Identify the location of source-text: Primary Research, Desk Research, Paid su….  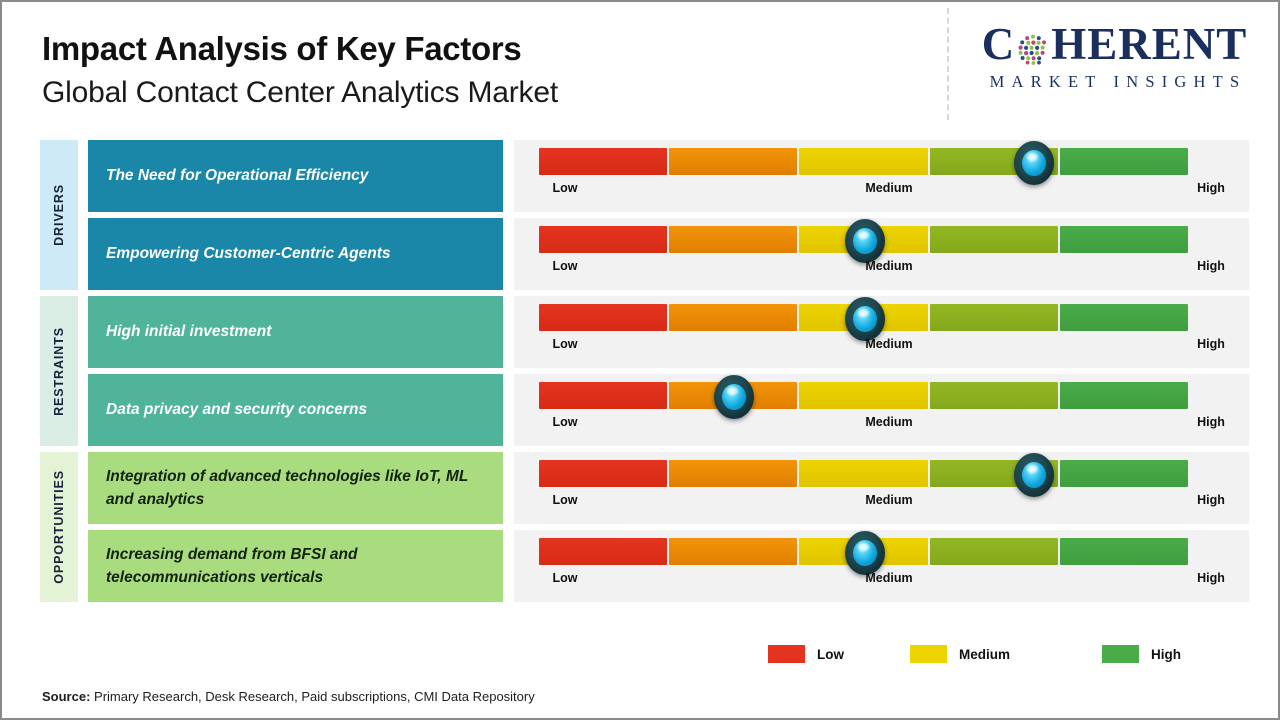
(312, 696).